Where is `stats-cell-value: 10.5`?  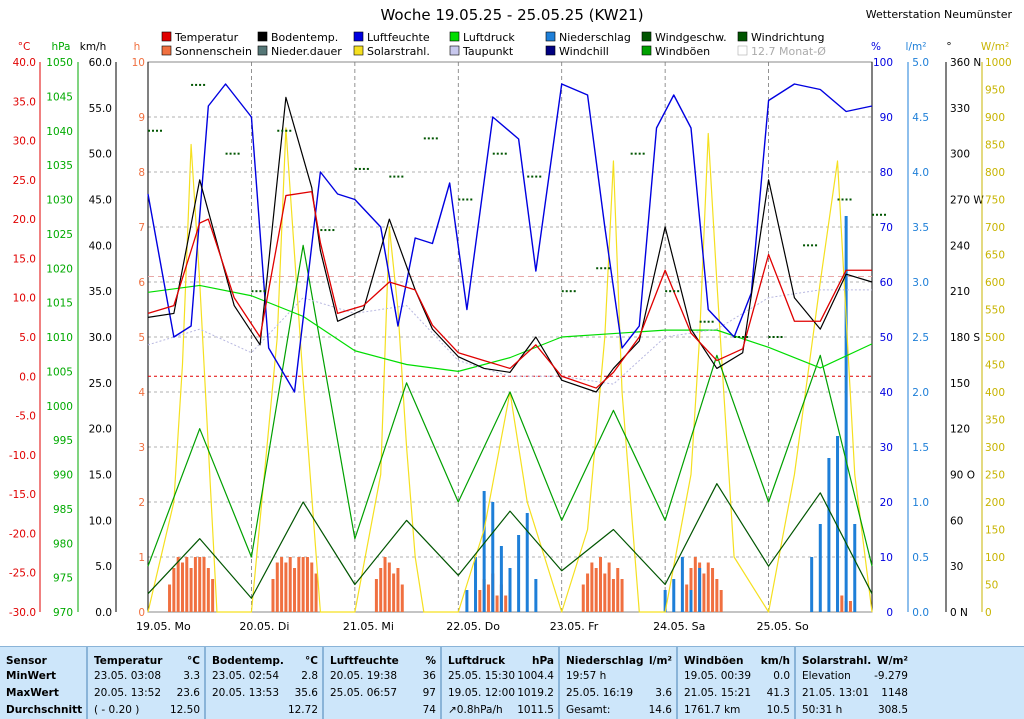
stats-cell-value: 10.5 is located at coordinates (778, 710).